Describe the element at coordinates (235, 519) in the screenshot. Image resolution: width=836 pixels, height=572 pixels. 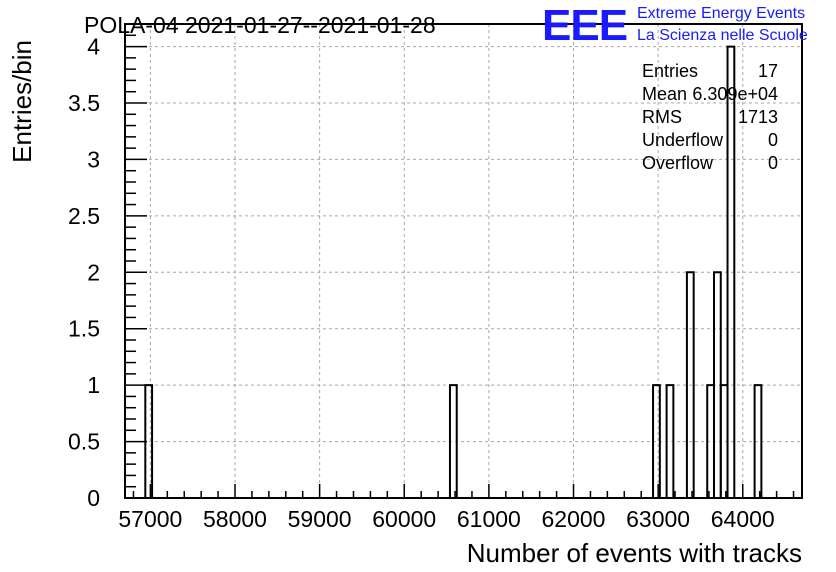
I see `x-tick-label: 58000` at that location.